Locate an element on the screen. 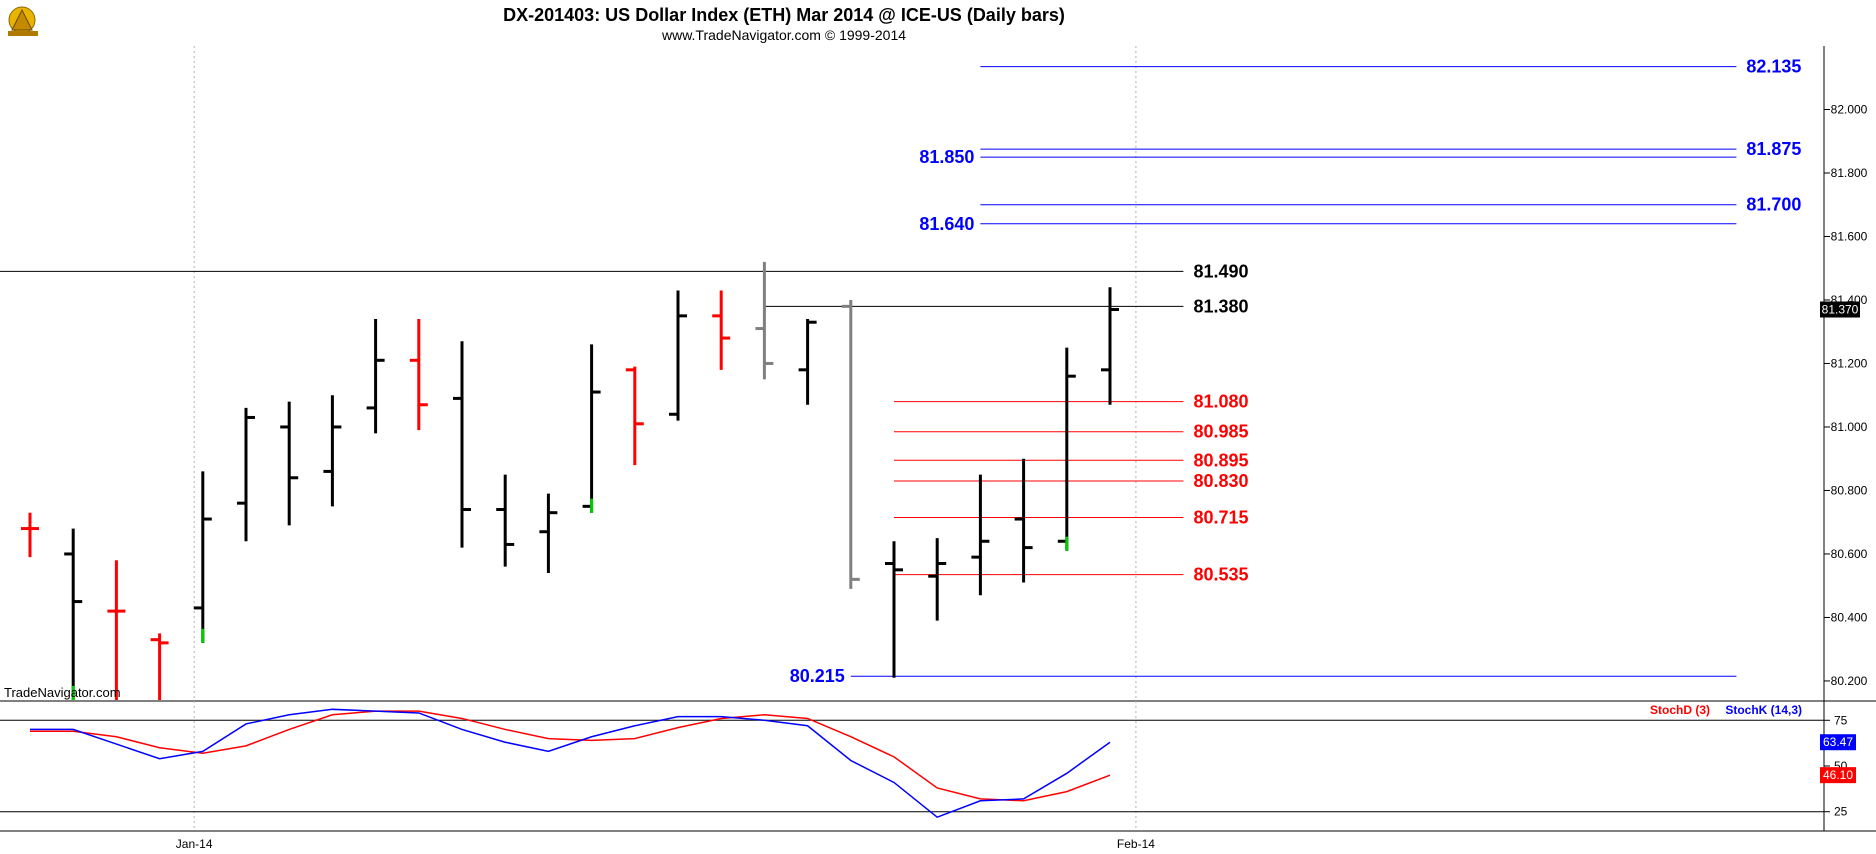 This screenshot has height=854, width=1876. y-tick-label: 82.000 is located at coordinates (1849, 109).